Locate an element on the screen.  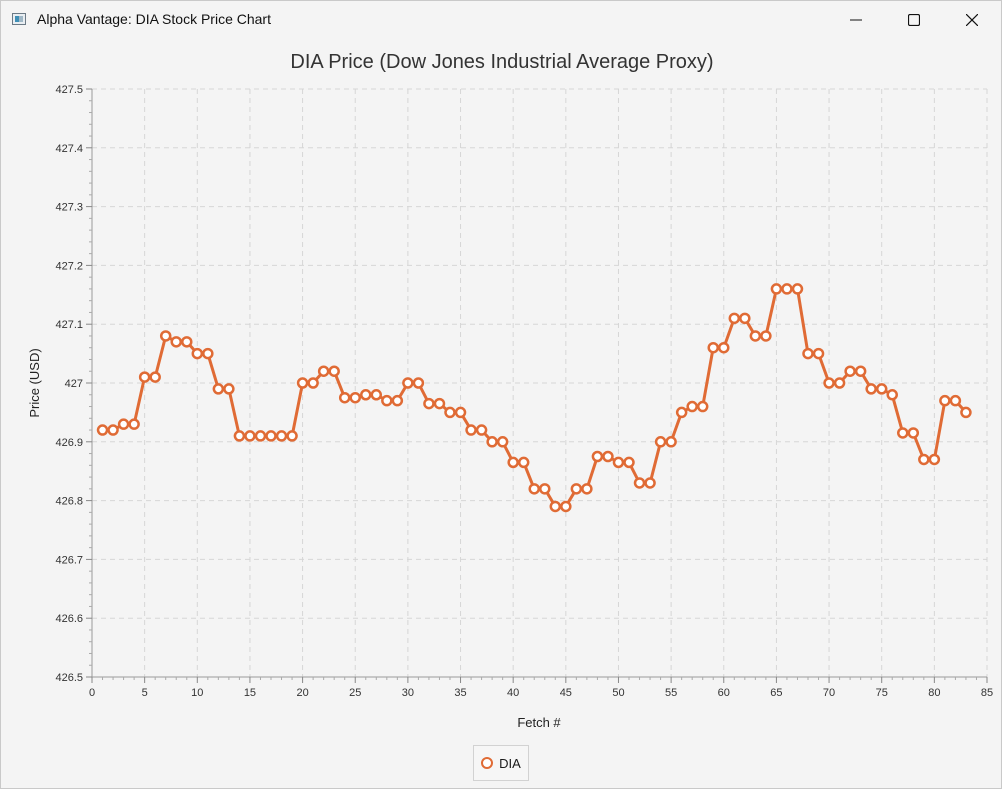
x-axis-label: Fetch # is located at coordinates (539, 722).